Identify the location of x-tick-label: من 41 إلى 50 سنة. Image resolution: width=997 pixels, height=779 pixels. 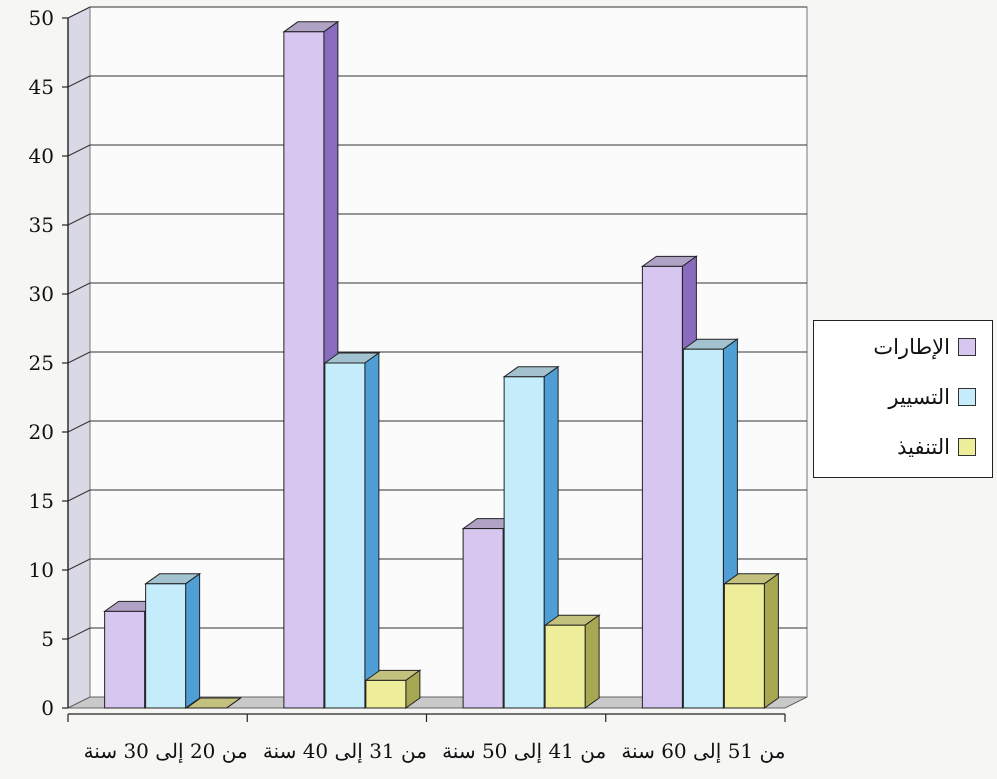
(524, 751).